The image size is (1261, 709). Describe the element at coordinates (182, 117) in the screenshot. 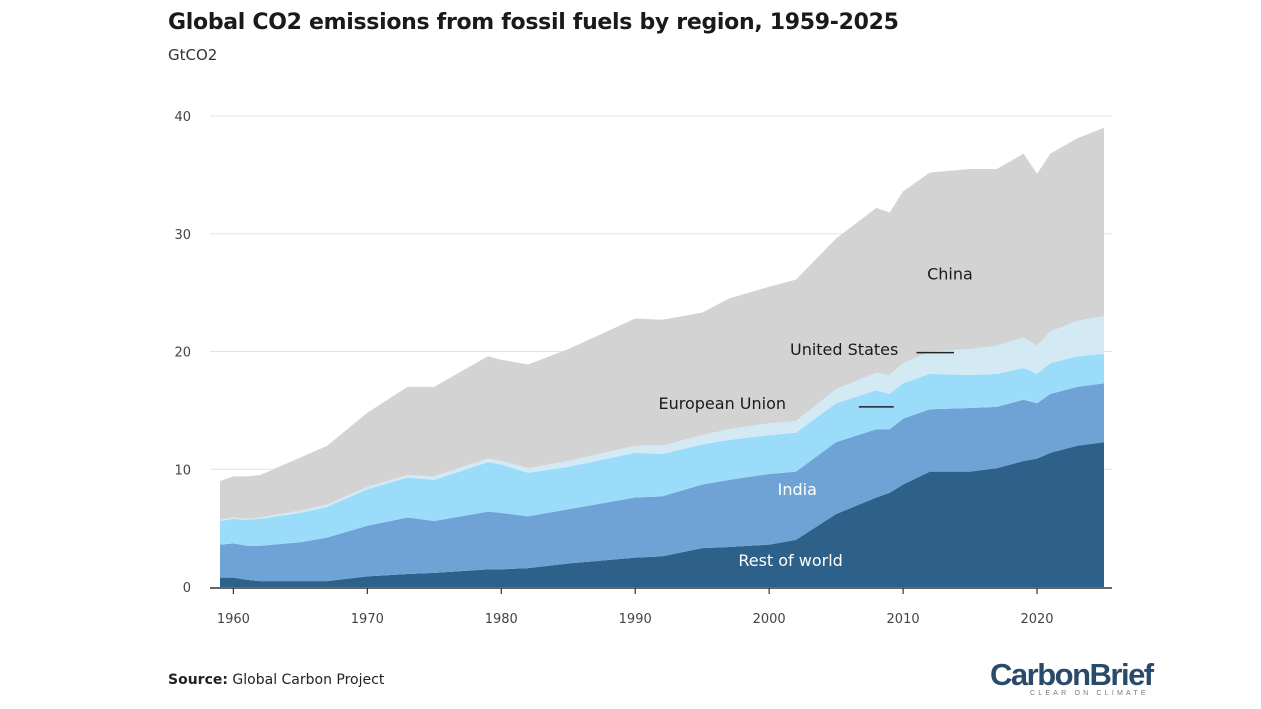

I see `y-tick-label: 40` at that location.